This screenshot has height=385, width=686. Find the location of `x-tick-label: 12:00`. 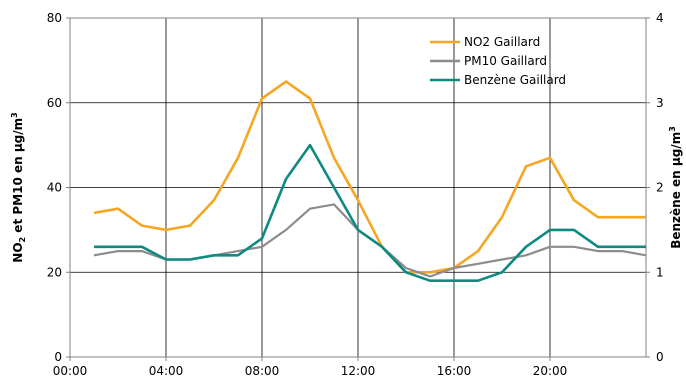

x-tick-label: 12:00 is located at coordinates (358, 371).